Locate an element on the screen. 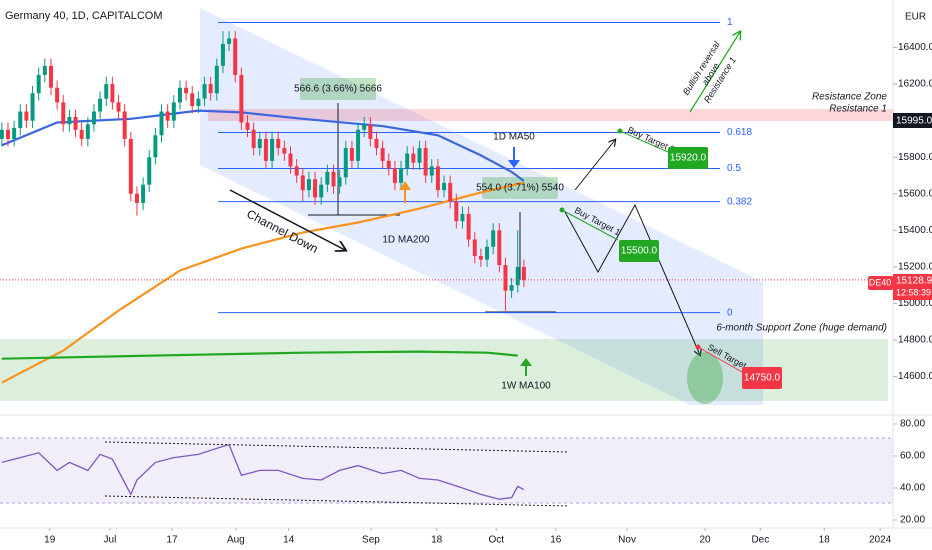 Image resolution: width=932 pixels, height=550 pixels. support-zone is located at coordinates (444, 370).